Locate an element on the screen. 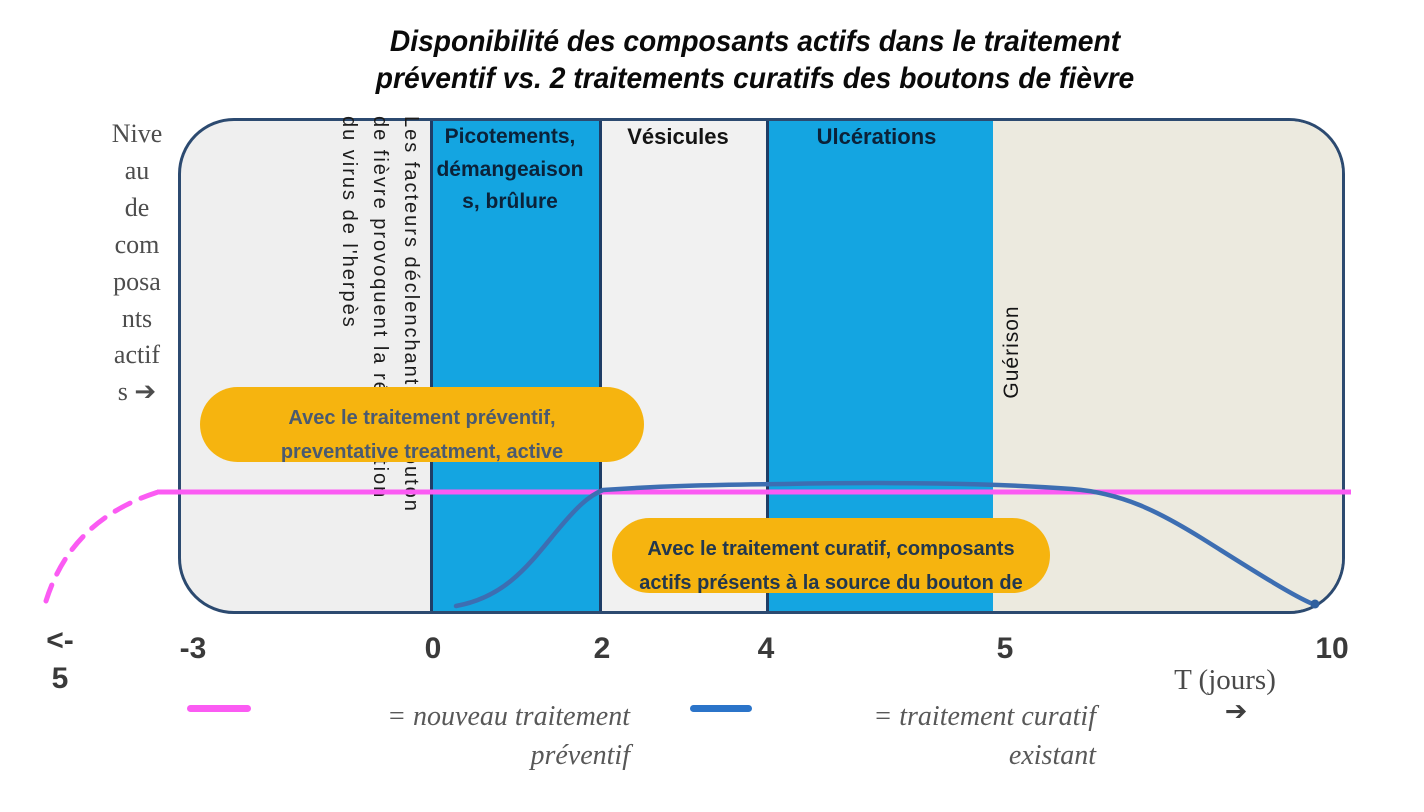 This screenshot has width=1424, height=812. x-tick-0: 0 is located at coordinates (433, 648).